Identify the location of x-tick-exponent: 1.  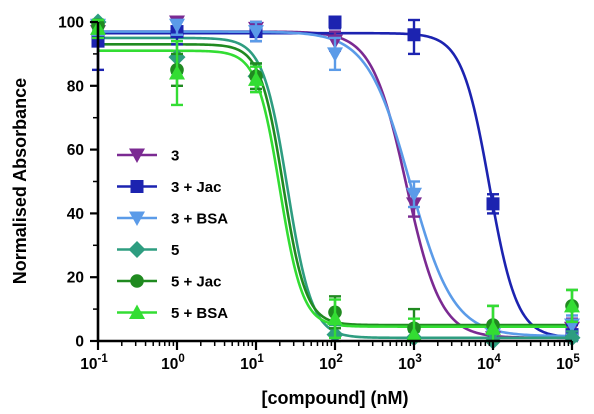
(260, 359).